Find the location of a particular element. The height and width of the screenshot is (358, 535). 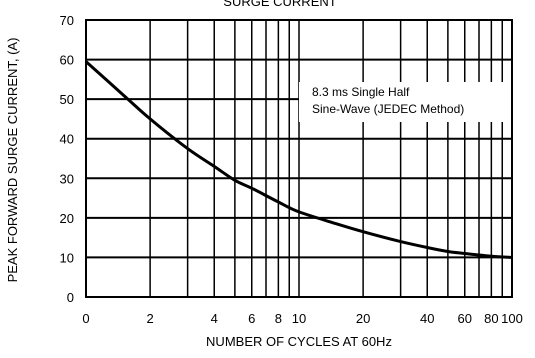

x-tick-label: 6 is located at coordinates (251, 318).